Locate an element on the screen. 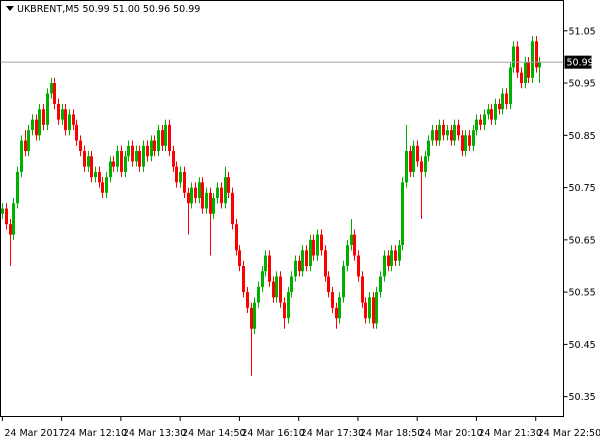 The image size is (600, 443). x-tick-label: 24 Mar 16:10 is located at coordinates (272, 433).